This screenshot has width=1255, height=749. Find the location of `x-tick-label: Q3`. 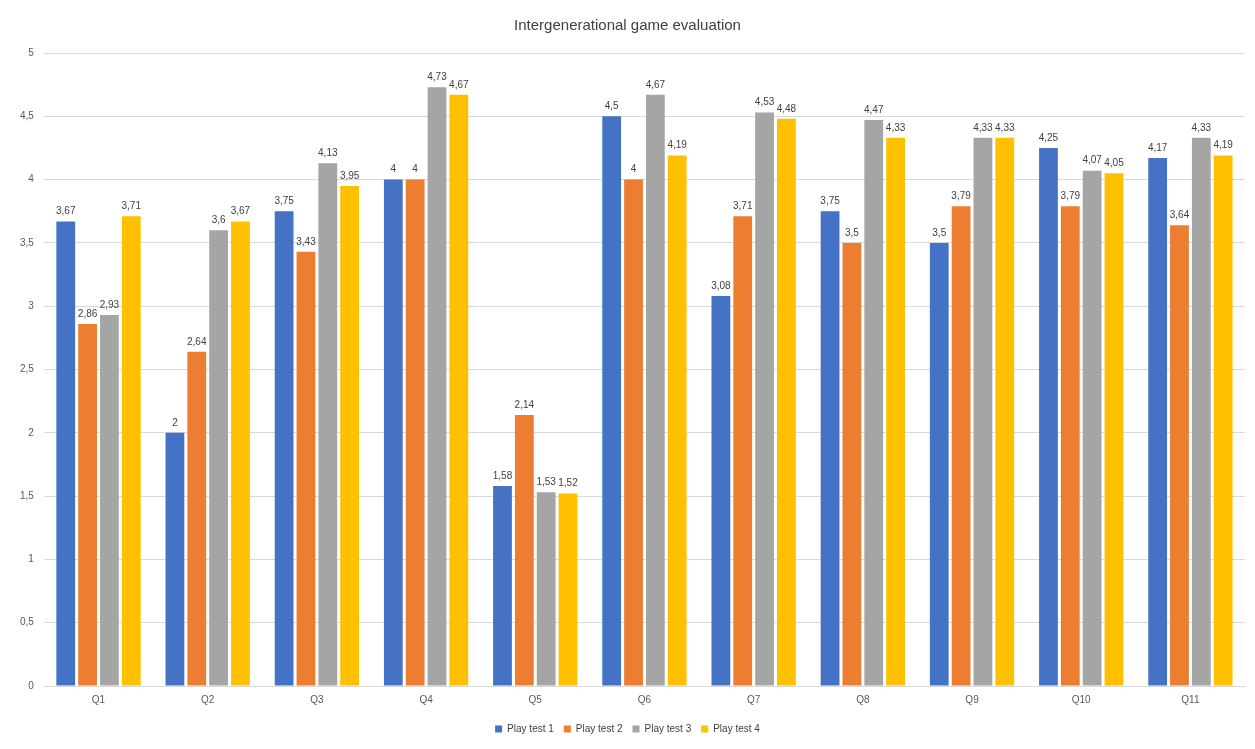

x-tick-label: Q3 is located at coordinates (317, 699).